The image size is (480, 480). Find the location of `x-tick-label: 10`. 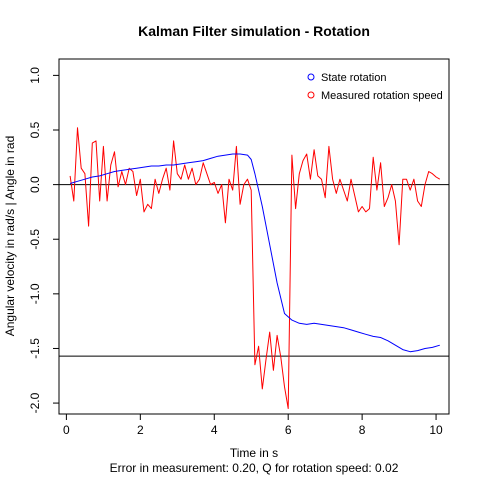

x-tick-label: 10 is located at coordinates (436, 430).